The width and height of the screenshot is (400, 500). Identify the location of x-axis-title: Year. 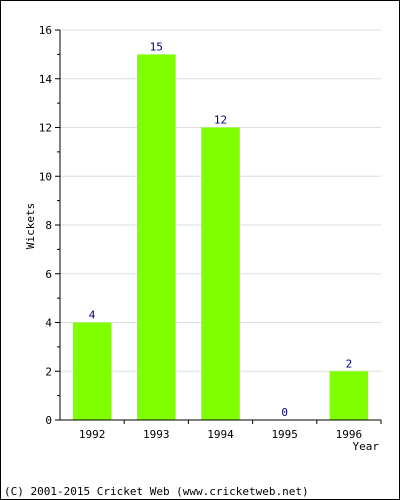
(366, 446).